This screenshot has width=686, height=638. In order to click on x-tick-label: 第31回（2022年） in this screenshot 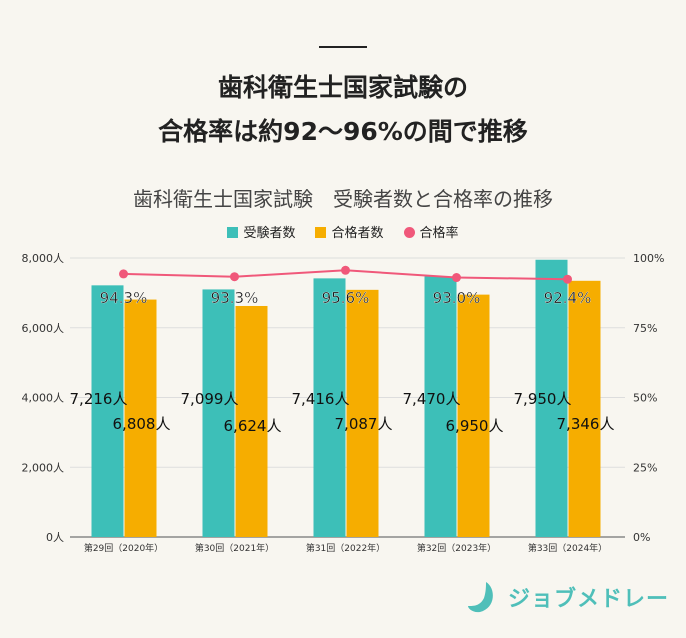, I will do `click(345, 548)`.